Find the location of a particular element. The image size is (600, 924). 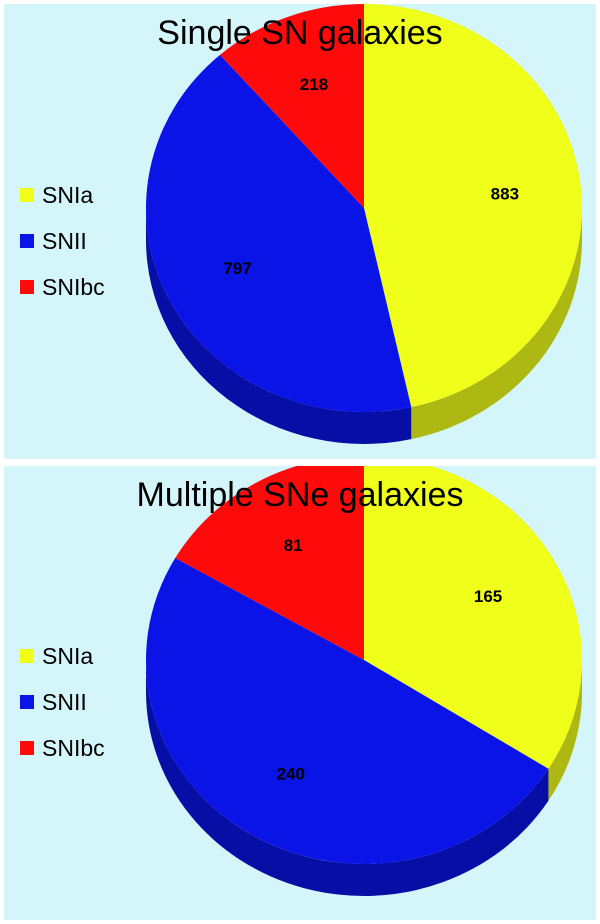

slice-value-label: 81 is located at coordinates (293, 545).